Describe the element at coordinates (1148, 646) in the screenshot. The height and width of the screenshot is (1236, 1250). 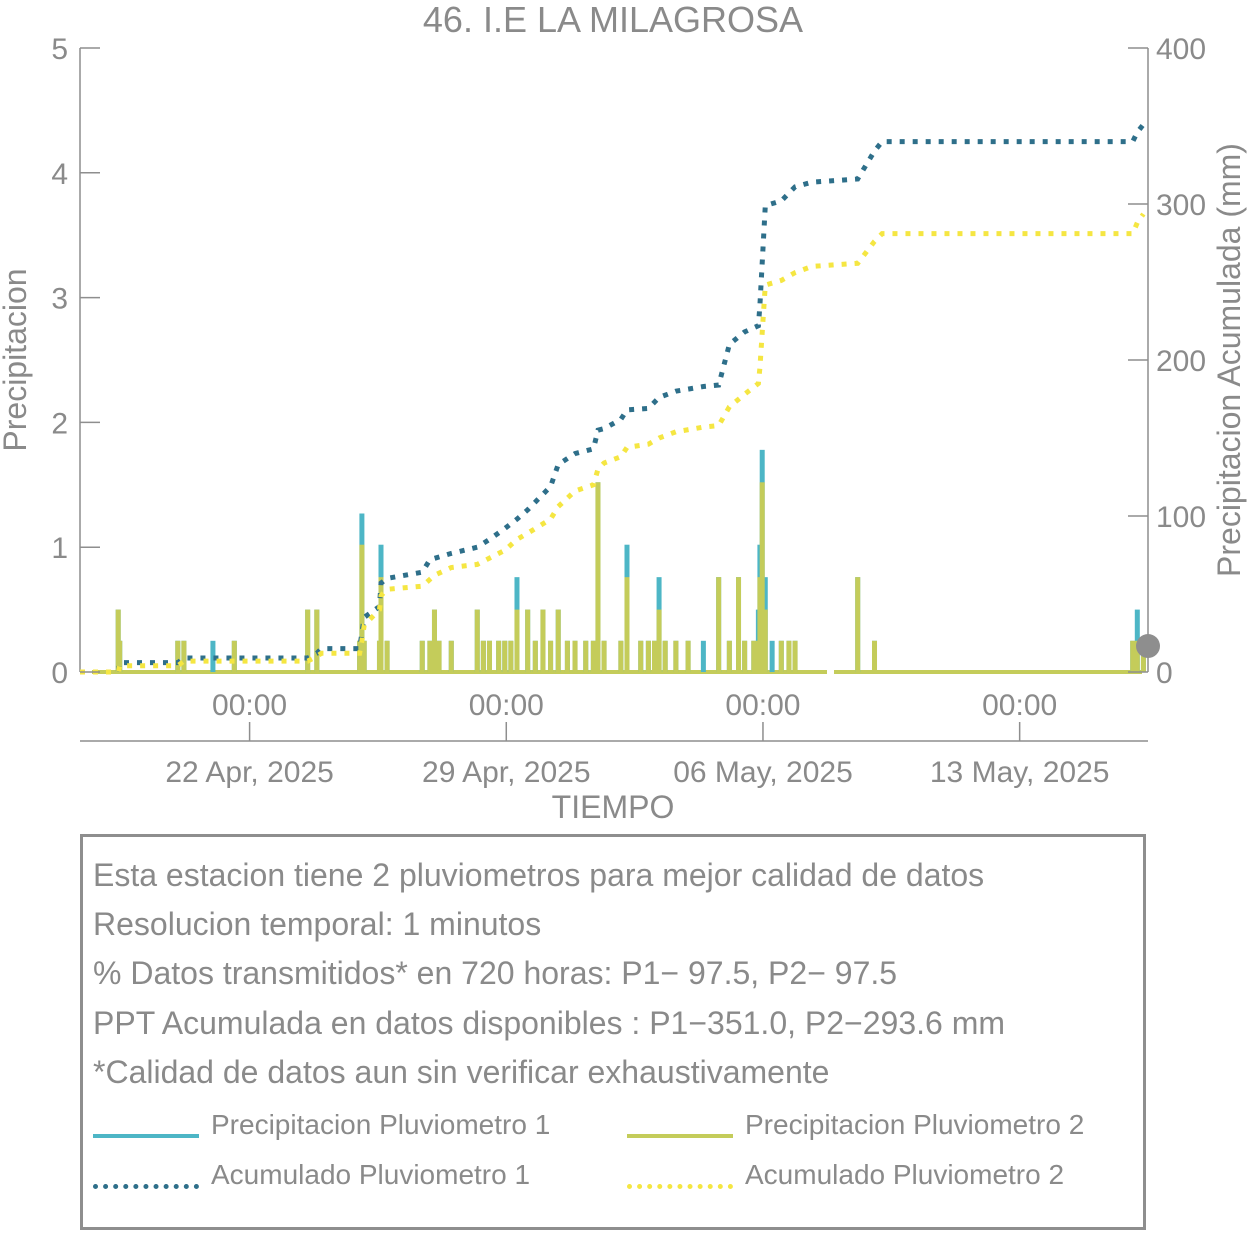
I see `end-marker` at that location.